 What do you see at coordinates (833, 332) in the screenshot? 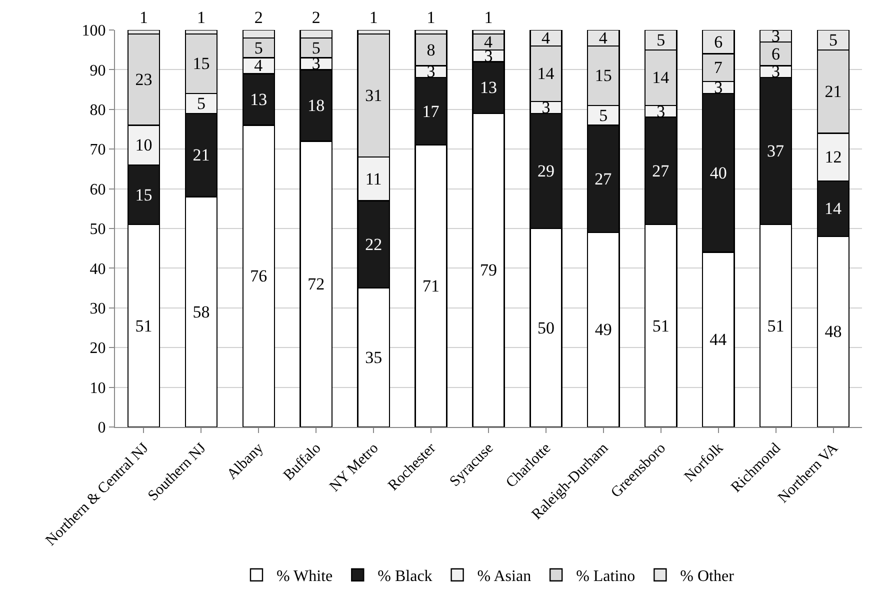
I see `data-label: 48` at bounding box center [833, 332].